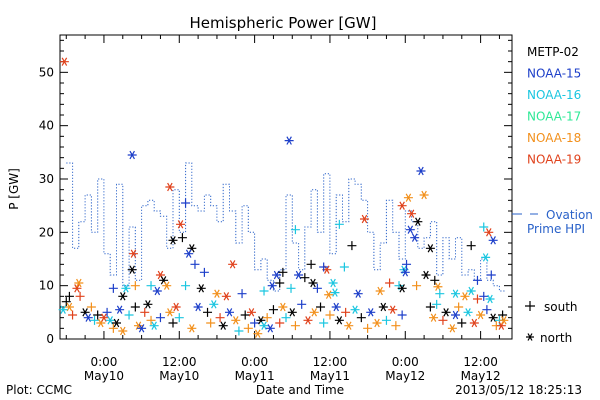 This screenshot has width=600, height=400. What do you see at coordinates (50, 339) in the screenshot?
I see `y-tick-label: 0` at bounding box center [50, 339].